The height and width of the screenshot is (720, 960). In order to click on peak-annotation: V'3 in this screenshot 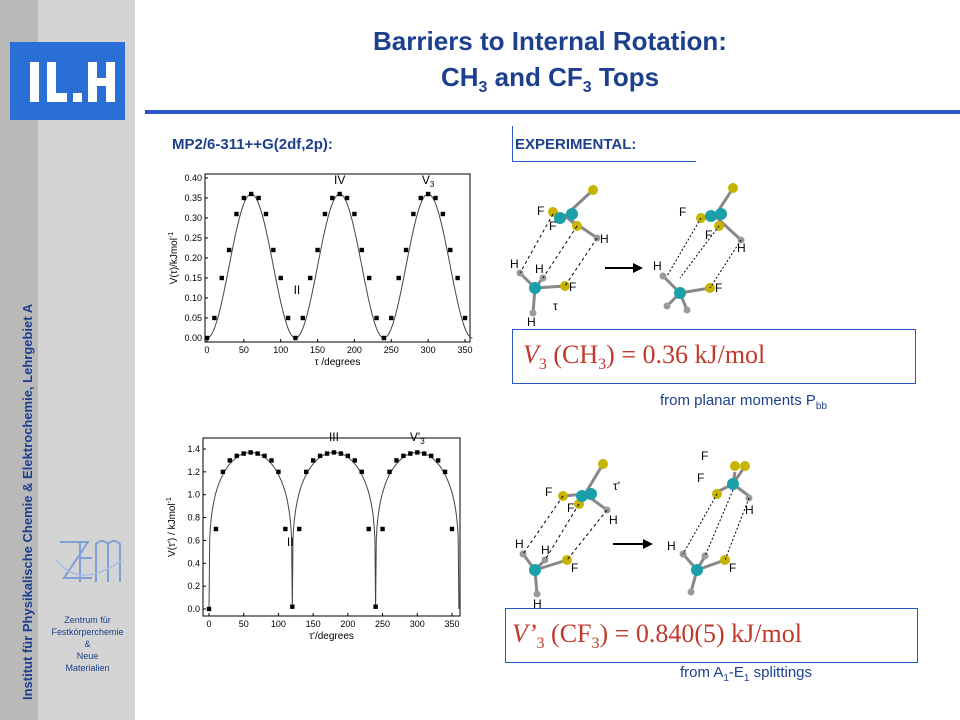, I will do `click(417, 438)`.